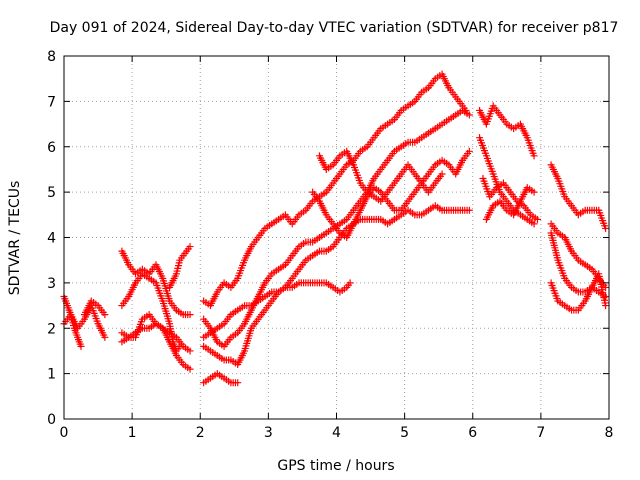  I want to click on series-track-s, so click(510, 203).